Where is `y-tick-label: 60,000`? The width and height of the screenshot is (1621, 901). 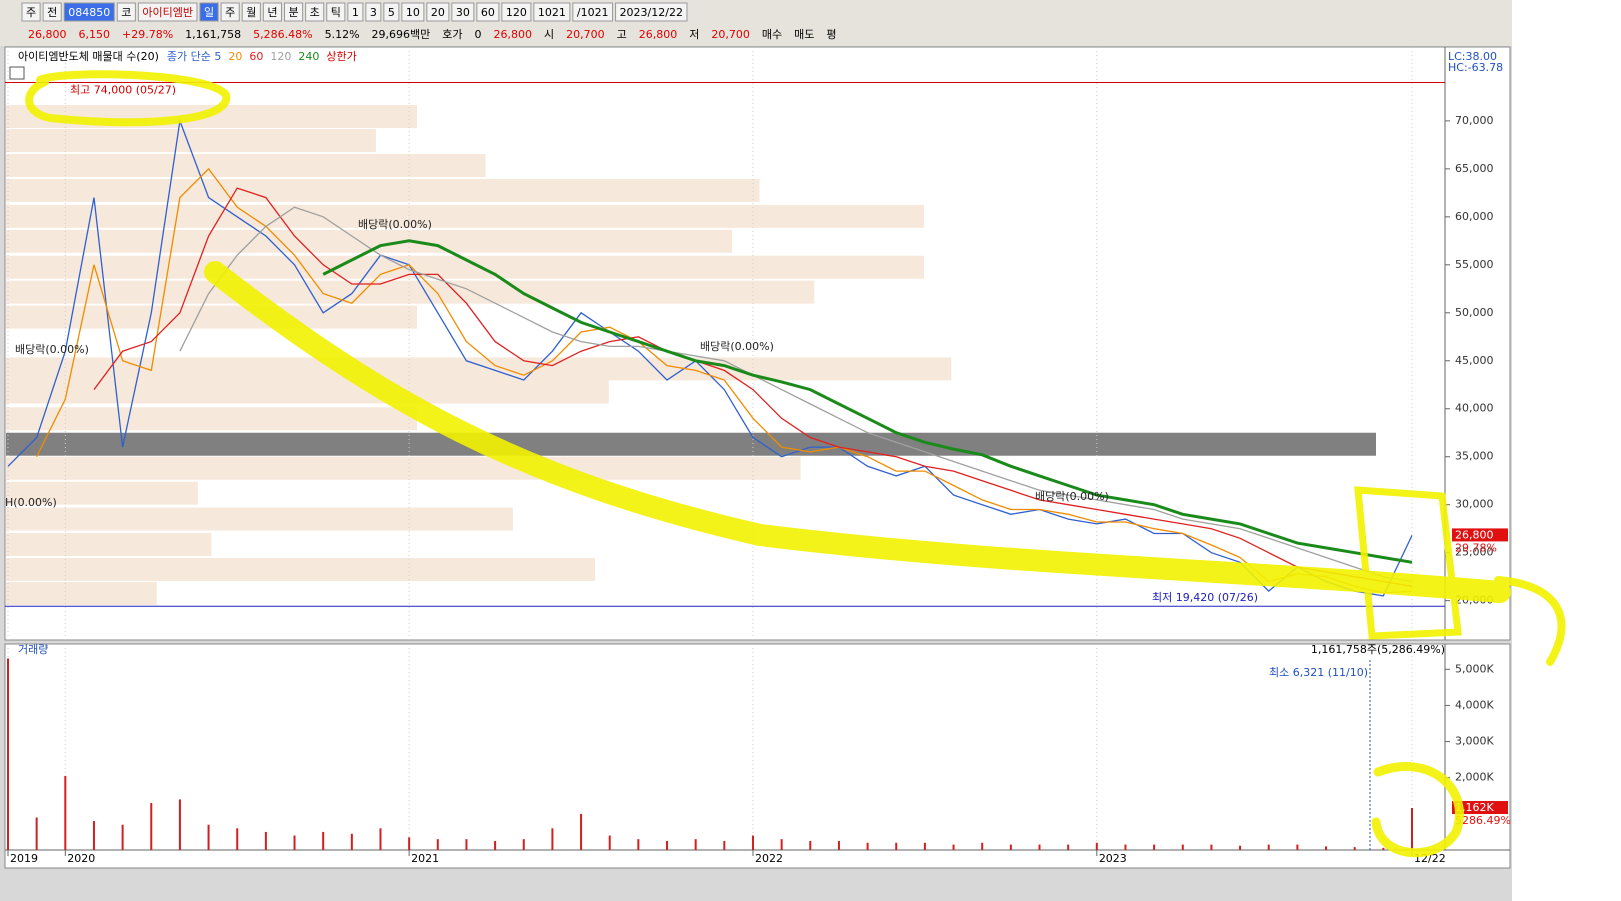
y-tick-label: 60,000 is located at coordinates (1474, 216).